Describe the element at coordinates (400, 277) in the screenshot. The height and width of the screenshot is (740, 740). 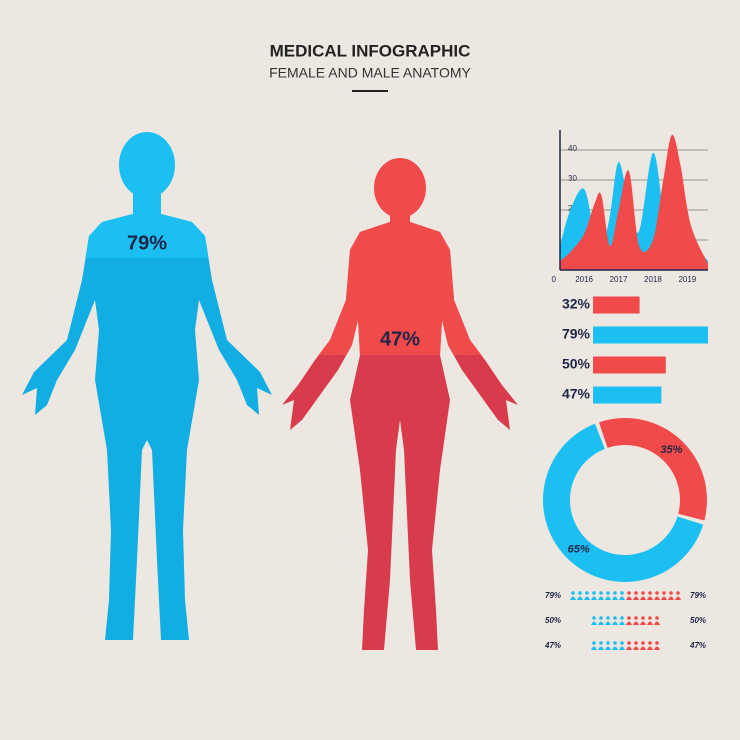
I see `body-upper` at that location.